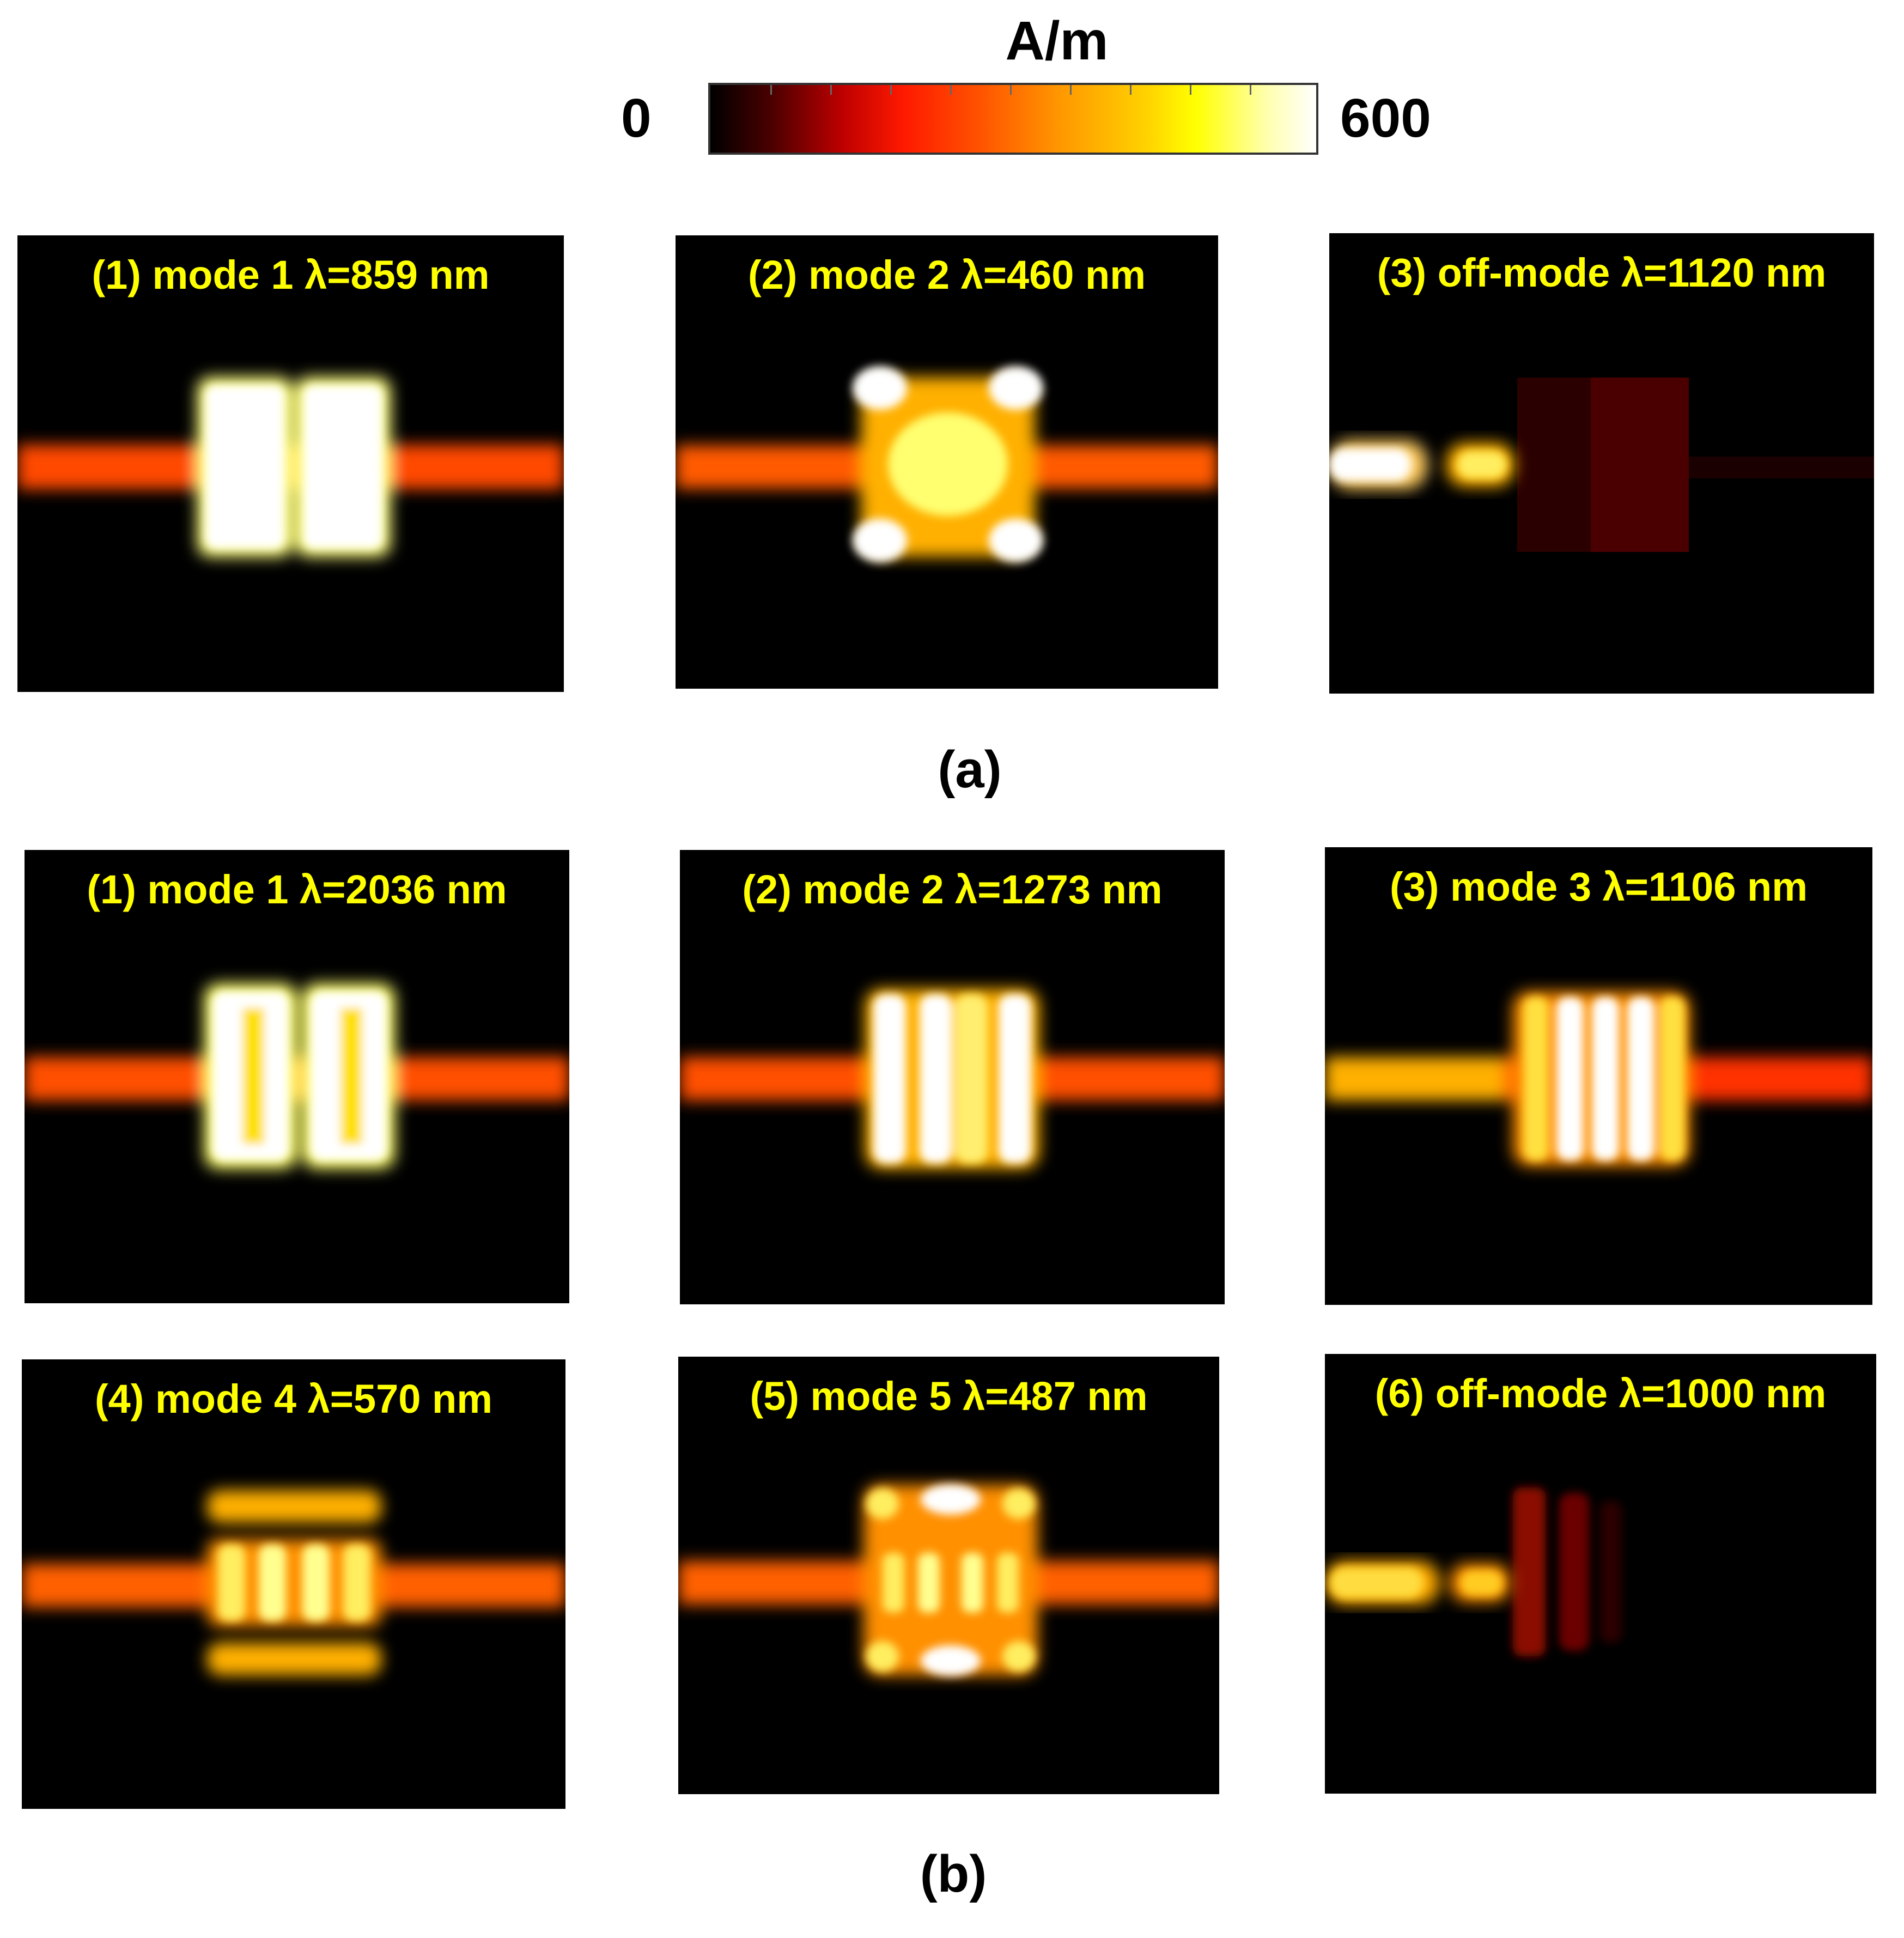  Describe the element at coordinates (1385, 119) in the screenshot. I see `colorbar-max-label: 600` at that location.